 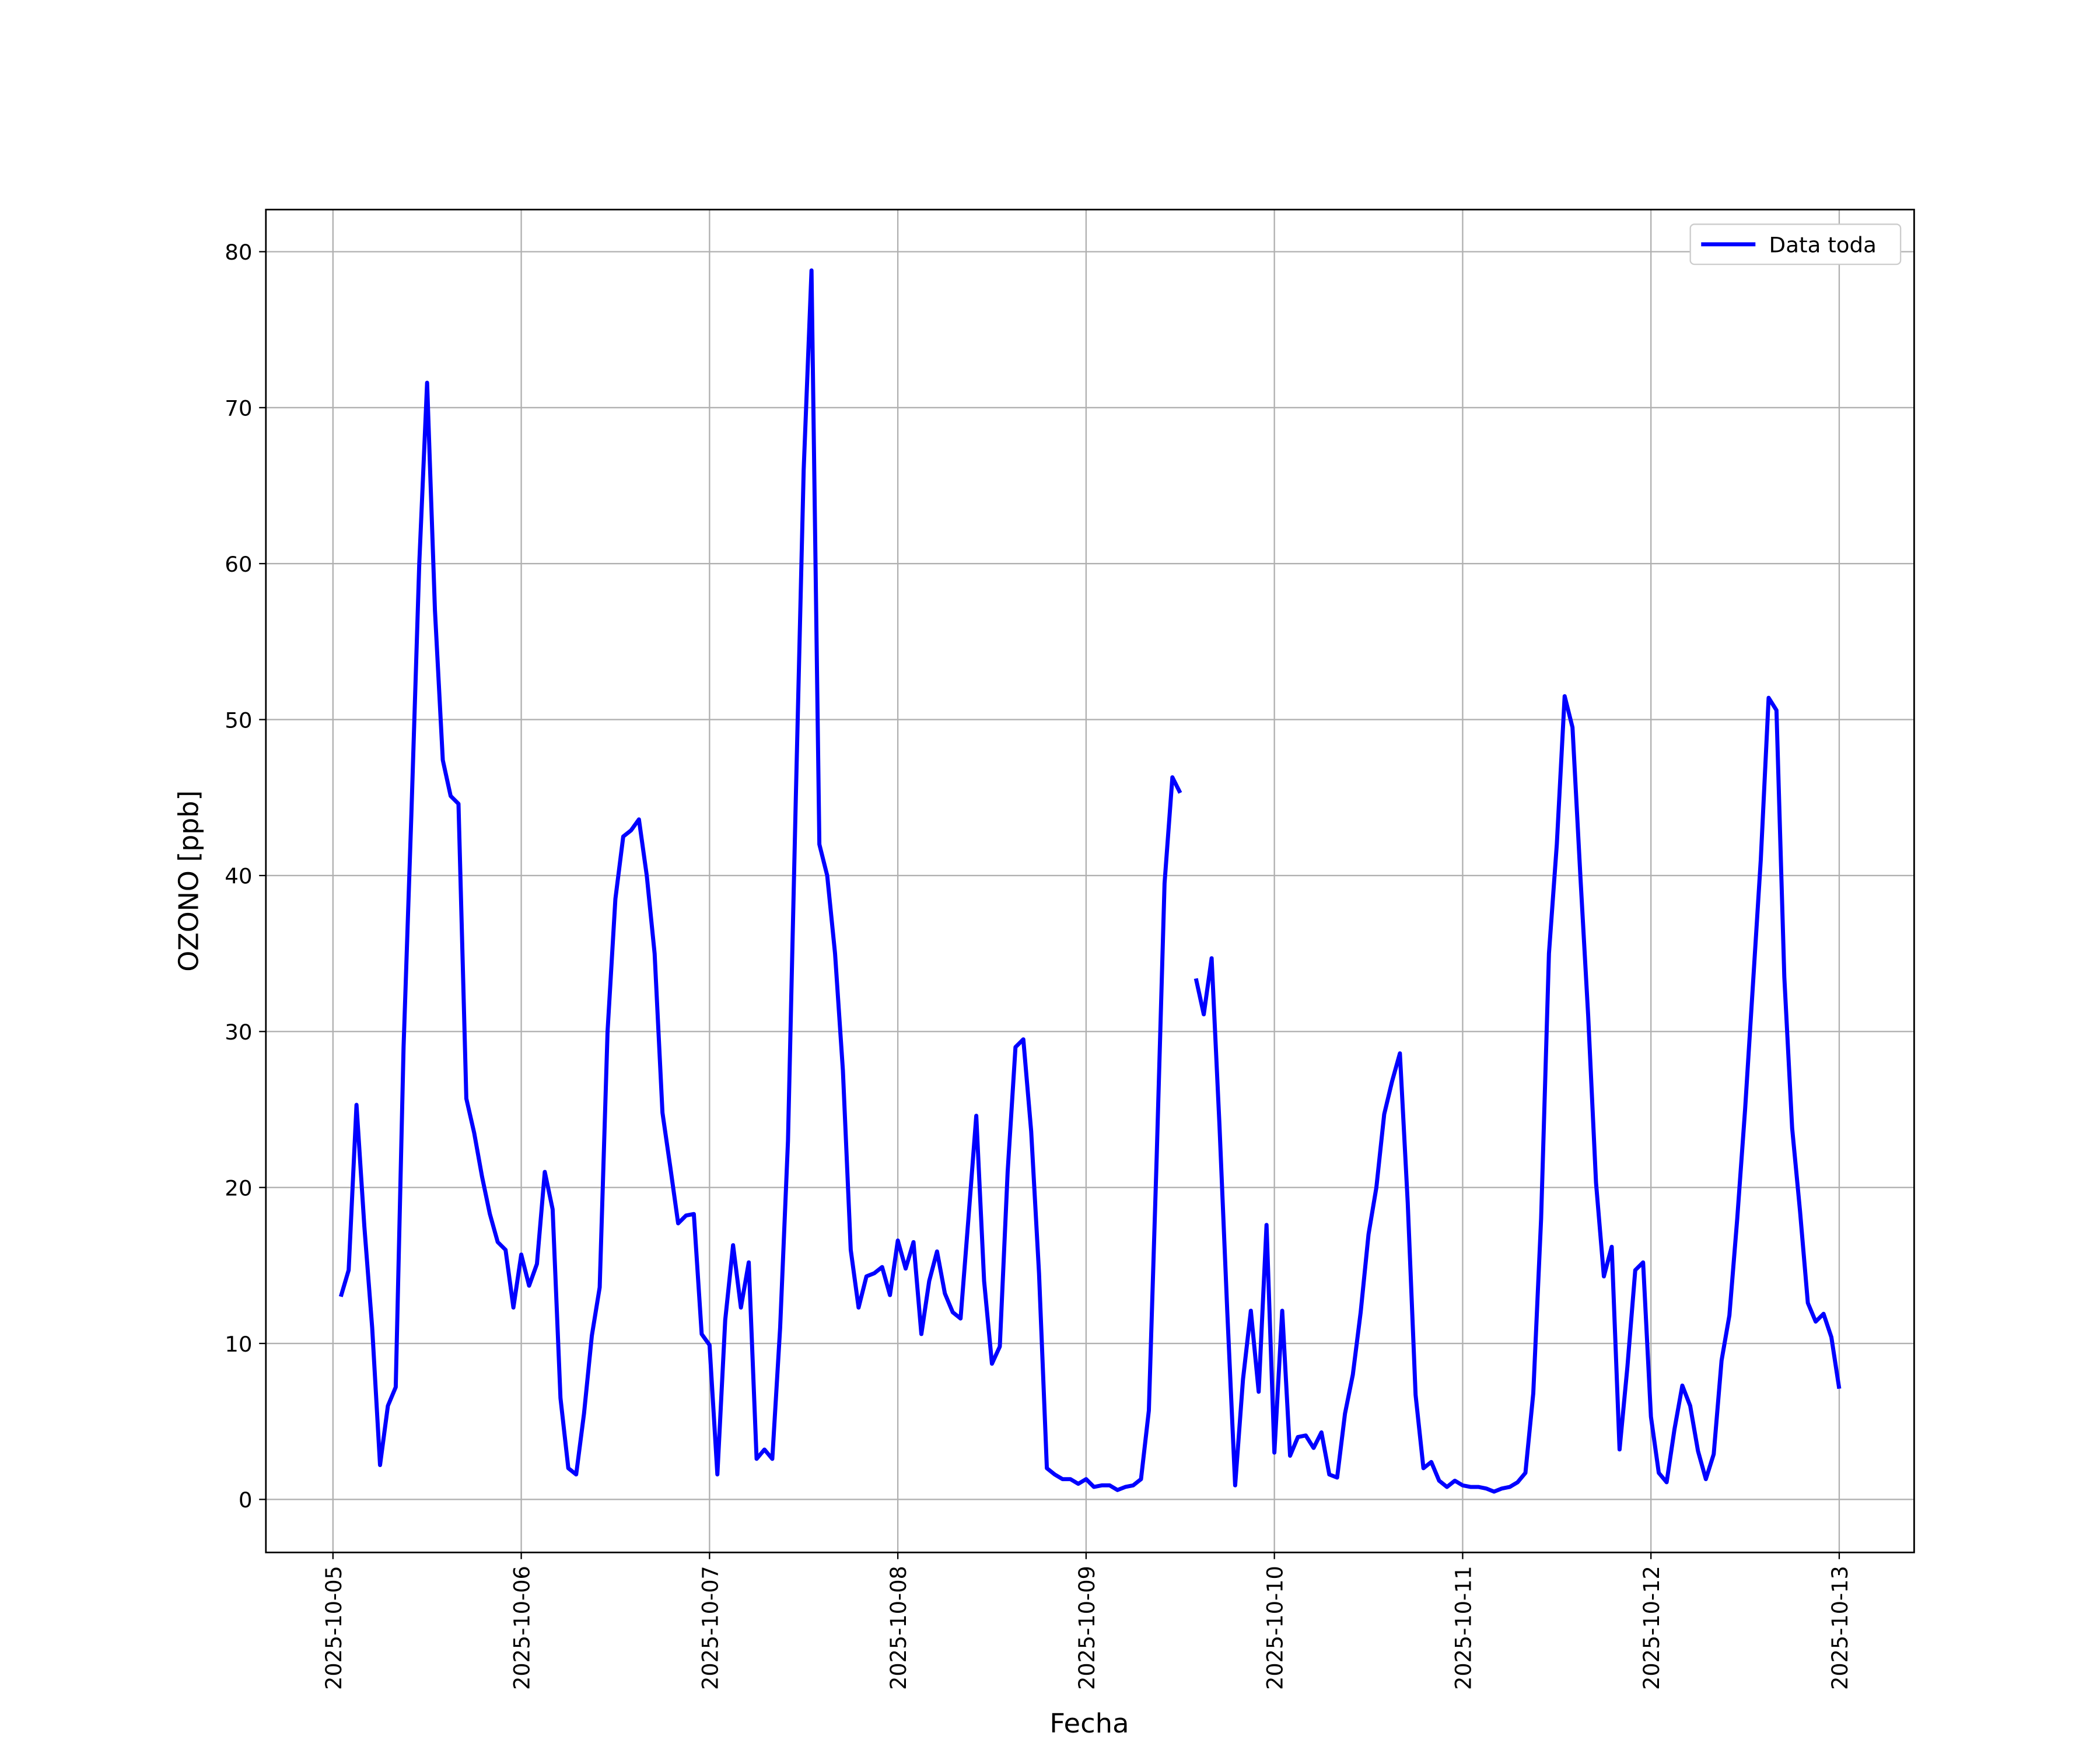 I want to click on legend: Data toda, so click(x=1796, y=244).